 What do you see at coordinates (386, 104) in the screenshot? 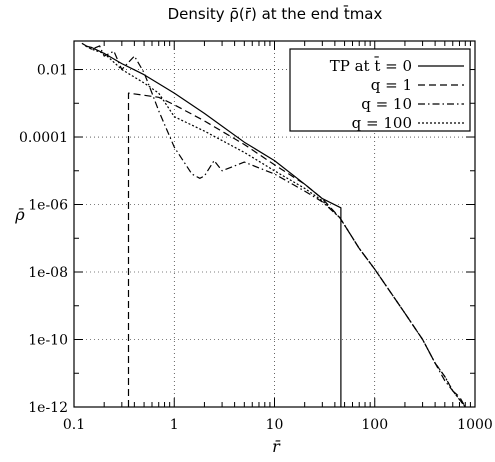
I see `legend-label: q = 10` at bounding box center [386, 104].